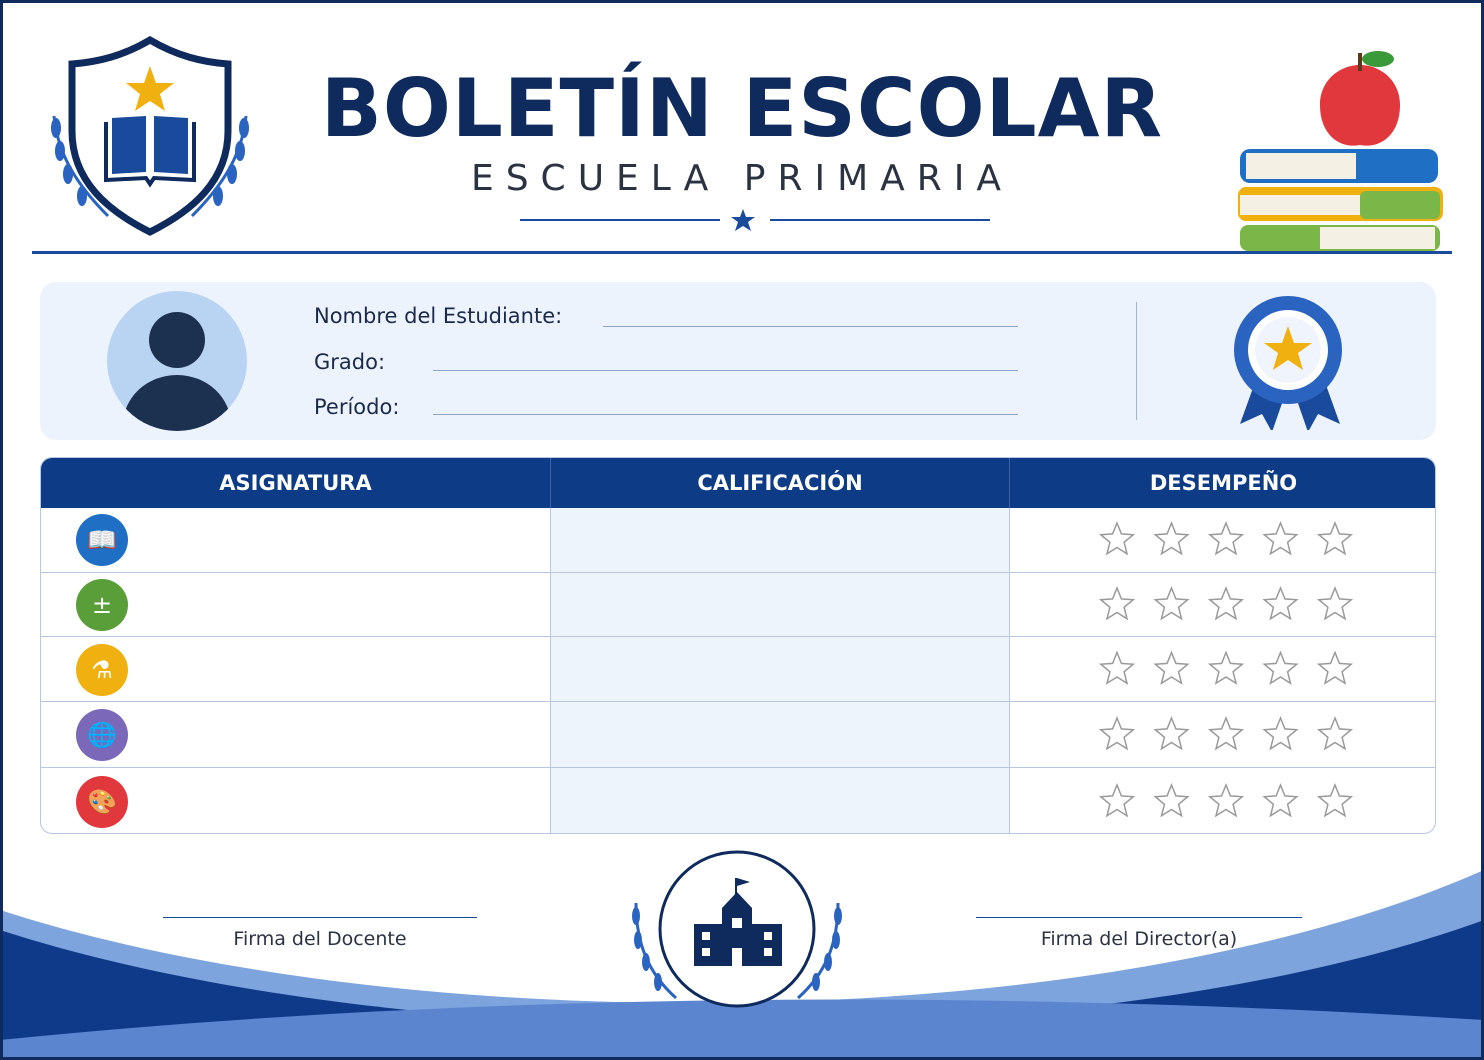 The width and height of the screenshot is (1484, 1060). What do you see at coordinates (1136, 361) in the screenshot?
I see `info-divider` at bounding box center [1136, 361].